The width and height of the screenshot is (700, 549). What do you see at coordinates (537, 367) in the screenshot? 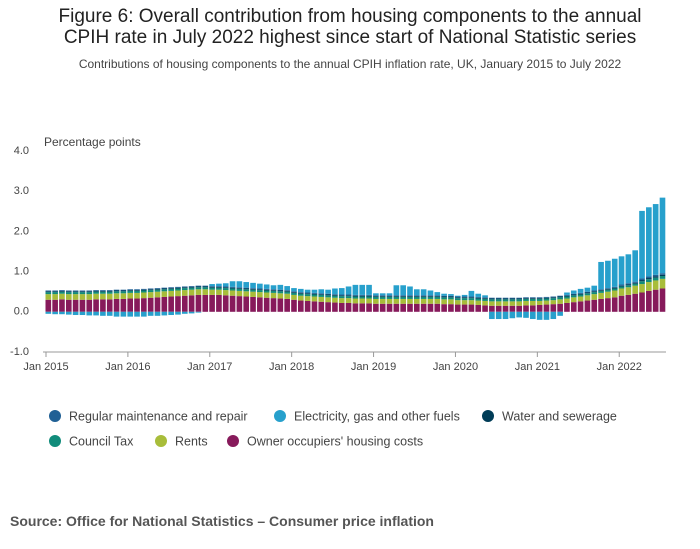
I see `x-tick-label: Jan 2021` at bounding box center [537, 367].